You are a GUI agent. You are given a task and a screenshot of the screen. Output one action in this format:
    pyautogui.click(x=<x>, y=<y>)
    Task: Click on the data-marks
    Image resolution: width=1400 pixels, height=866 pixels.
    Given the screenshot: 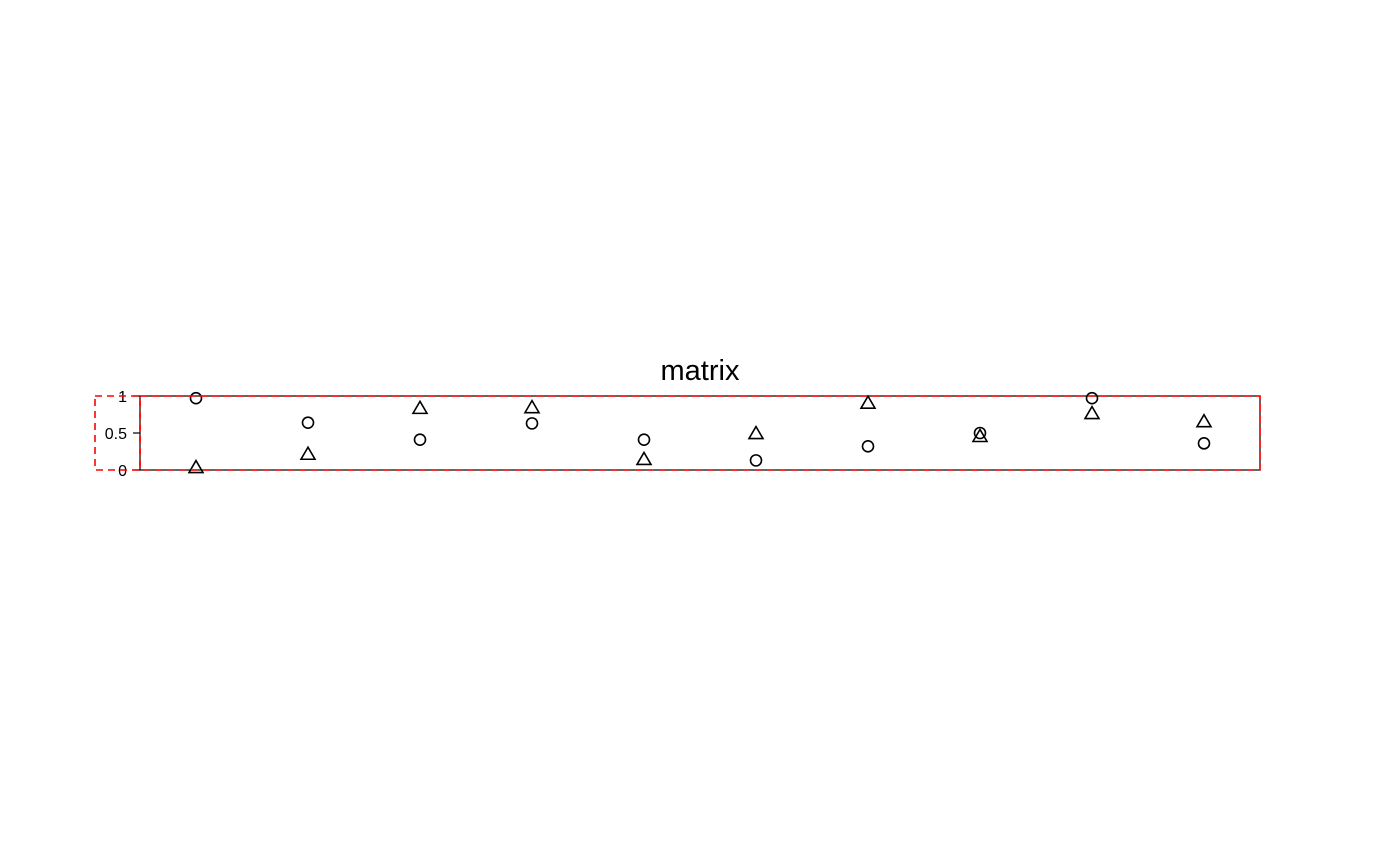 What is the action you would take?
    pyautogui.click(x=700, y=432)
    